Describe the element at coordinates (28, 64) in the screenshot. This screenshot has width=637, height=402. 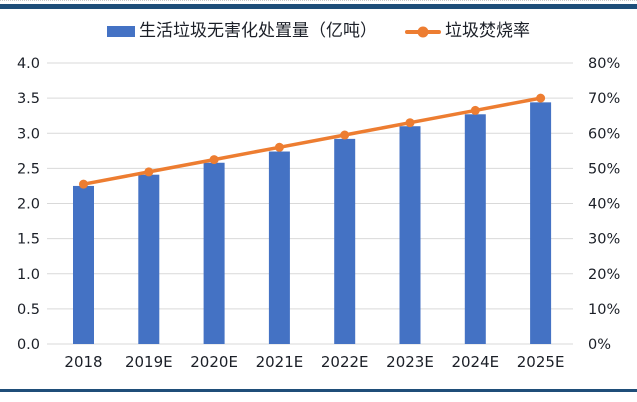
I see `left-axis-tick-label: 4.0` at that location.